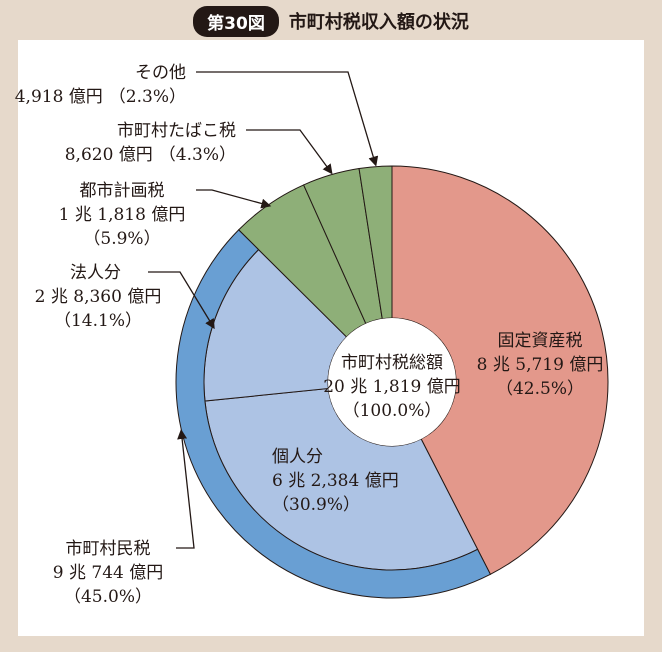  I want to click on donut-center-hole, so click(392, 382).